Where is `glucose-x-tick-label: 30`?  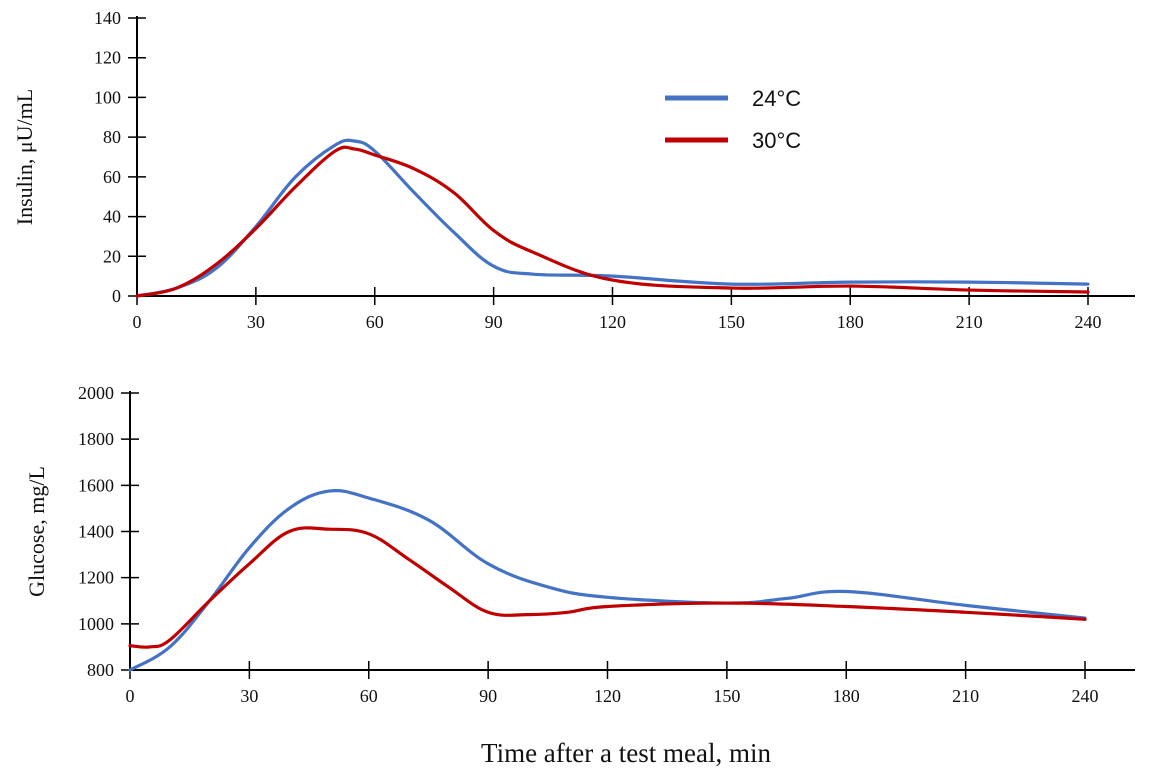 glucose-x-tick-label: 30 is located at coordinates (249, 696).